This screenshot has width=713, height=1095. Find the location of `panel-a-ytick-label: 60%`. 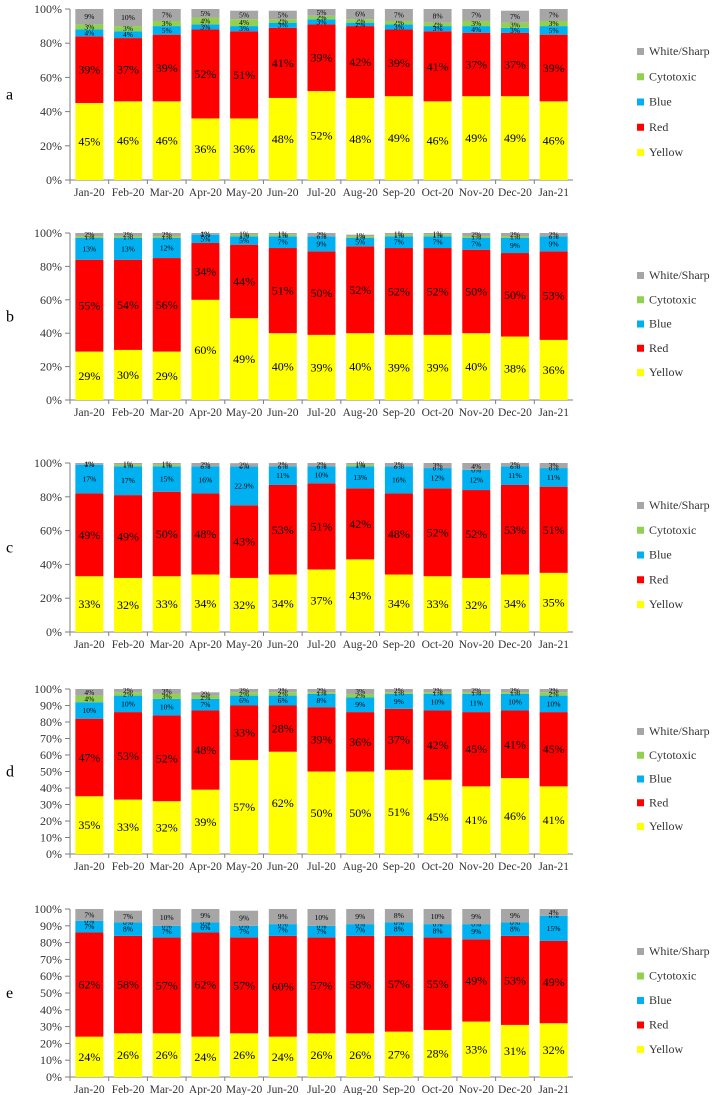

panel-a-ytick-label: 60% is located at coordinates (51, 77).